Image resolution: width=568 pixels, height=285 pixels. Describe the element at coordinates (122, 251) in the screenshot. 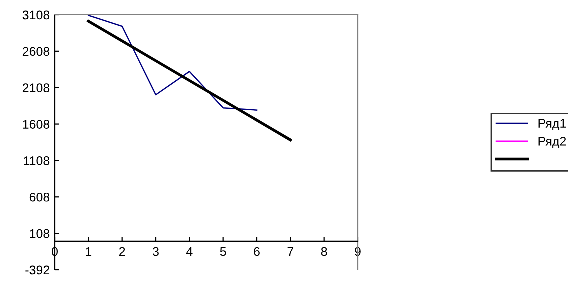

I see `x-tick-label: 2` at that location.